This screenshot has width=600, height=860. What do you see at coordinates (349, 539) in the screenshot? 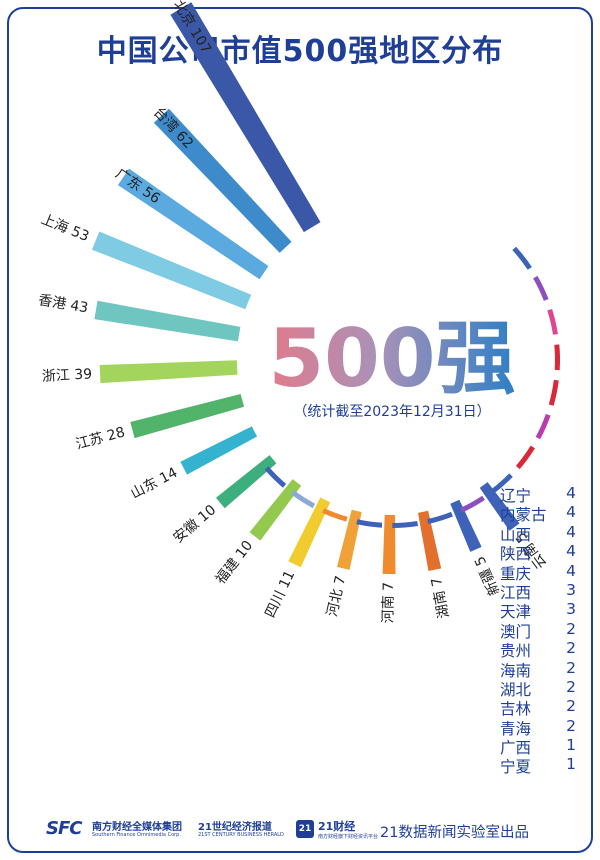
I see `bar-河北` at bounding box center [349, 539].